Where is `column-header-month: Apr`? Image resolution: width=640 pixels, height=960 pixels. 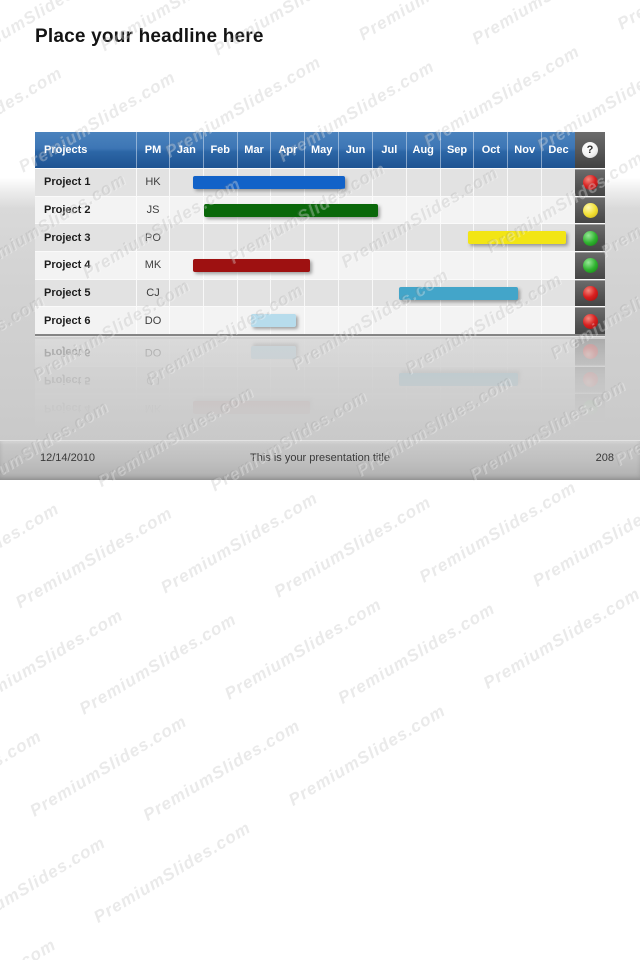 column-header-month: Apr is located at coordinates (287, 150).